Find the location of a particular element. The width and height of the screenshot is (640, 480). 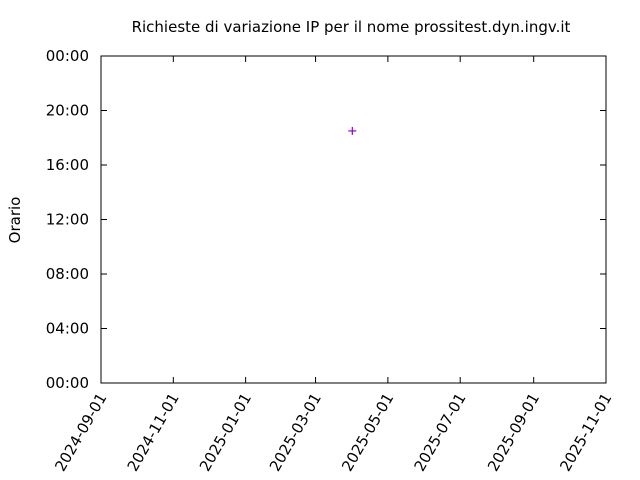

x-tick-label: 2024-09-01 is located at coordinates (80, 432).